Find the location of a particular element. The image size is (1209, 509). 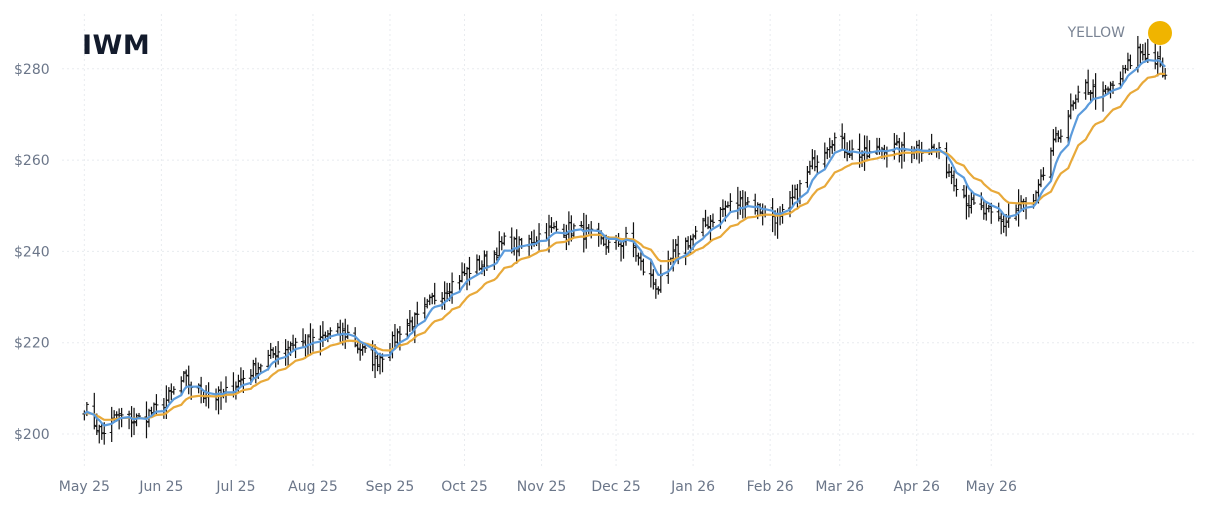

x-tick-label: Apr 26 is located at coordinates (916, 487).